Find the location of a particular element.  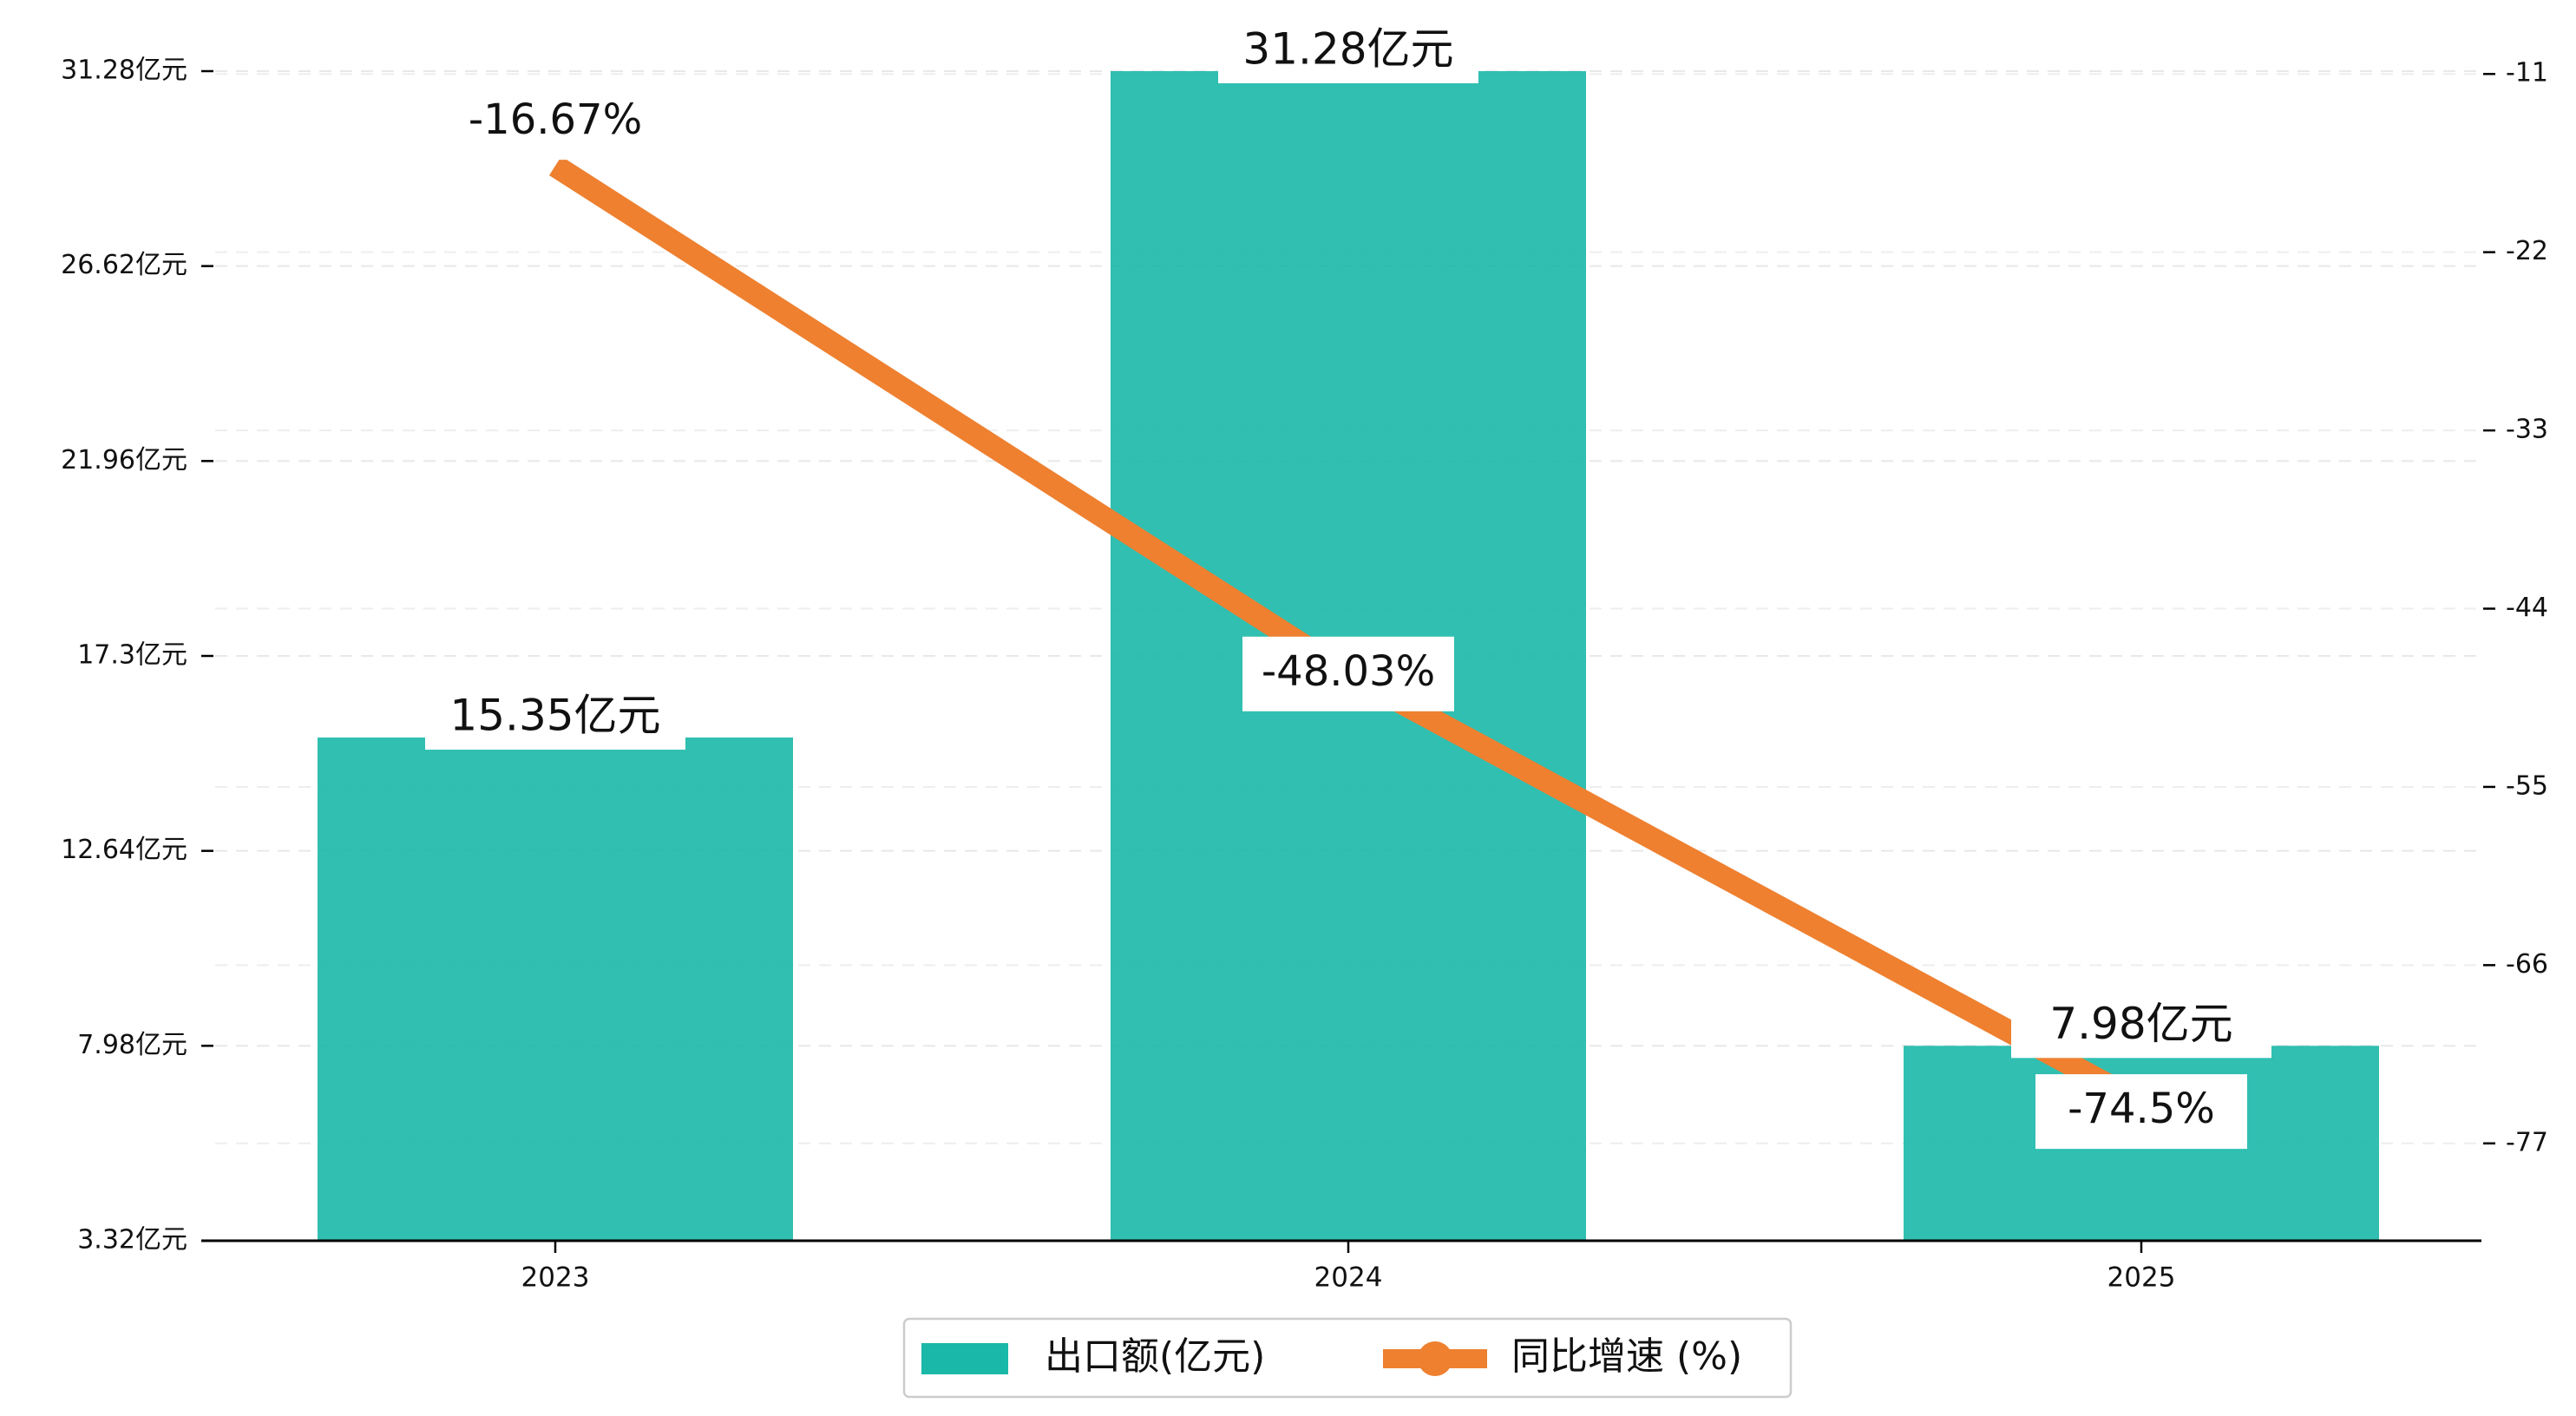

legend: 出口额(亿元) 同比增速 (%) is located at coordinates (1347, 1358).